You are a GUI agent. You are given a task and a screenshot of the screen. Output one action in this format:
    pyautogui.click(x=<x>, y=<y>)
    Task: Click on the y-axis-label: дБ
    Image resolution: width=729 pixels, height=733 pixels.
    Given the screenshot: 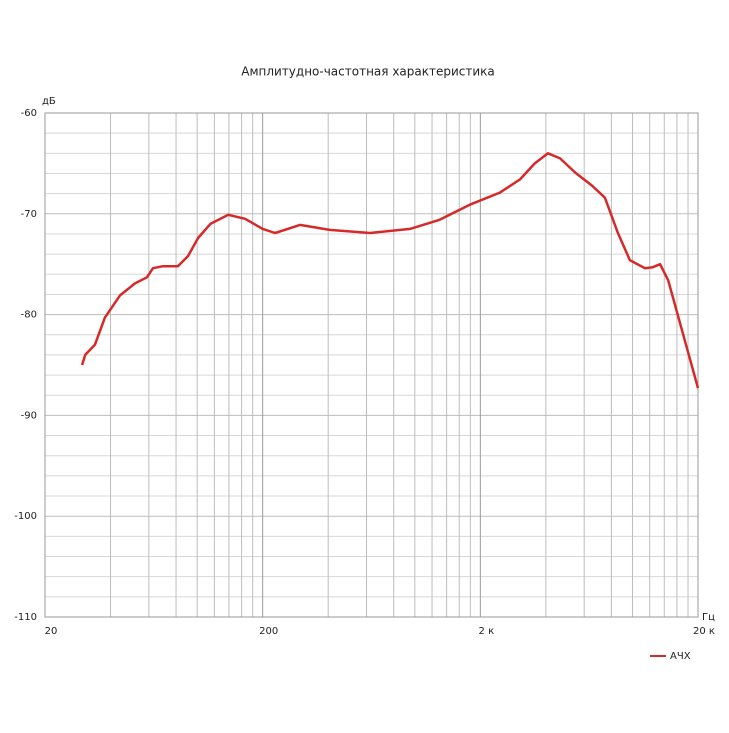 What is the action you would take?
    pyautogui.click(x=49, y=101)
    